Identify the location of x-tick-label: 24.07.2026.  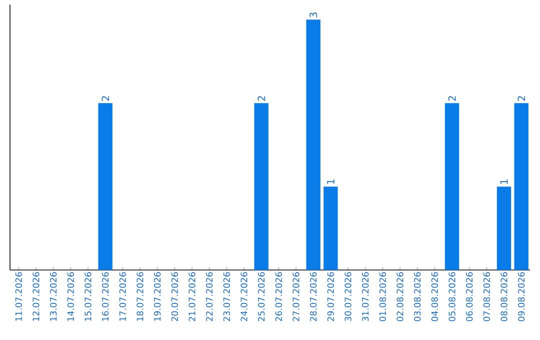
(244, 297).